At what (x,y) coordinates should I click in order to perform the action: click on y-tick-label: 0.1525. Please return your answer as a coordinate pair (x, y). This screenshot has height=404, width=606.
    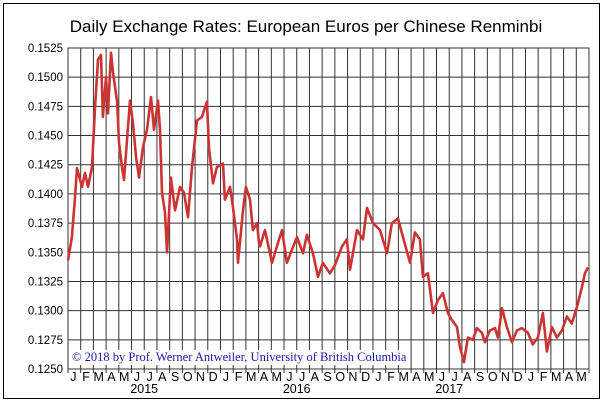
    Looking at the image, I should click on (45, 49).